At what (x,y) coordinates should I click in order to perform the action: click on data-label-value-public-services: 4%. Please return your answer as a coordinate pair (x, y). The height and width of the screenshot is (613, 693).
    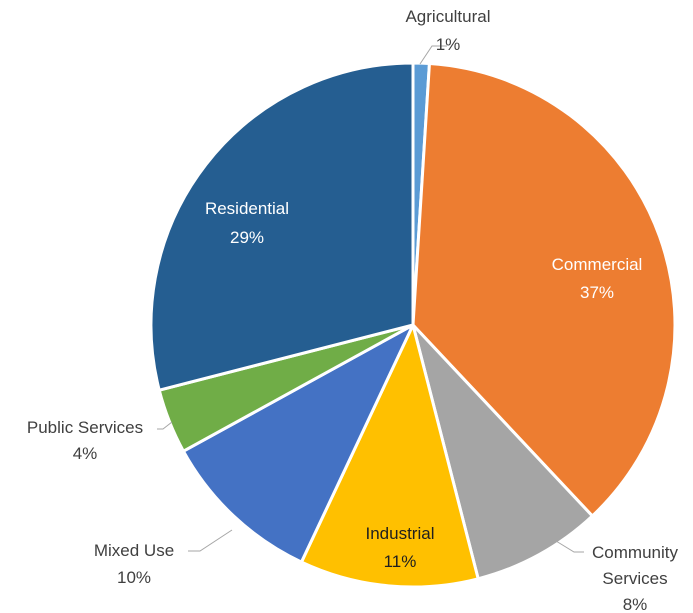
    Looking at the image, I should click on (85, 453).